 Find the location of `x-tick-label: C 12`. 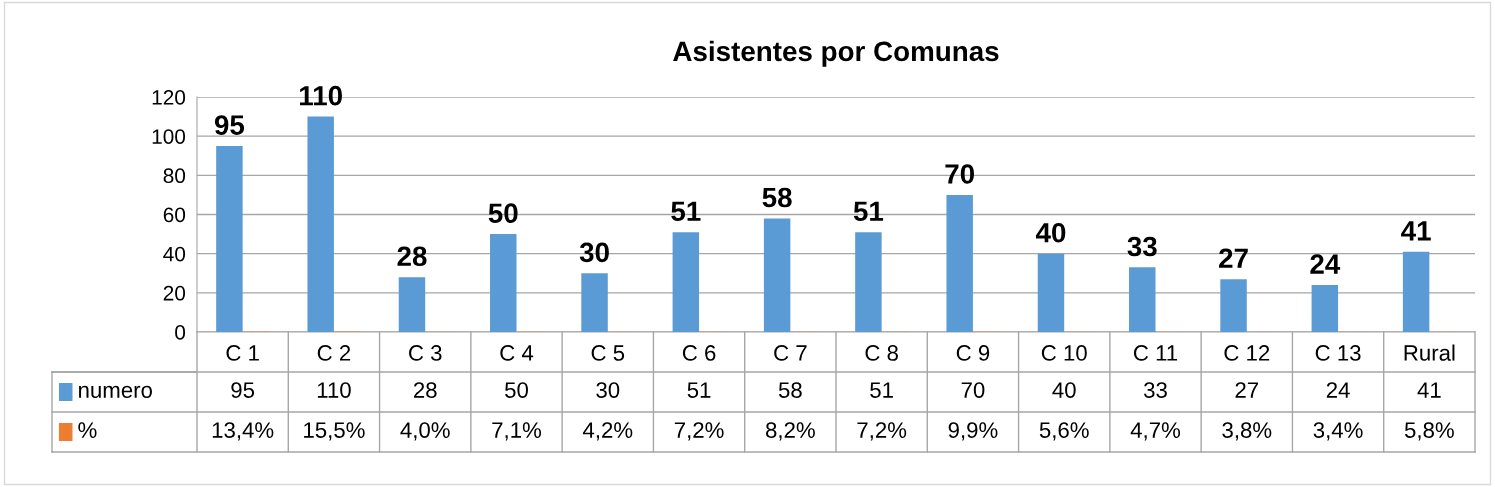

x-tick-label: C 12 is located at coordinates (1247, 353).